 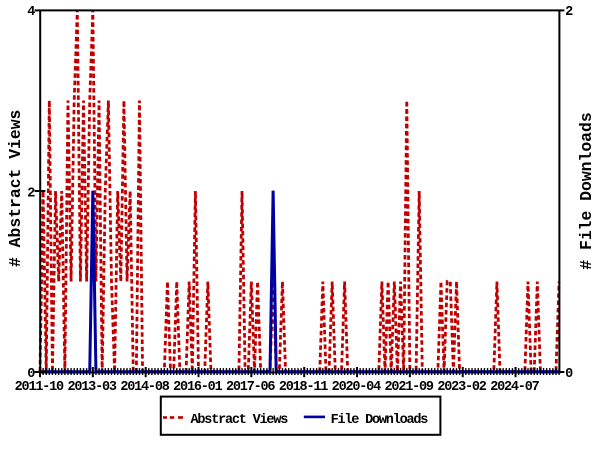 I want to click on svg-text: # File Downloads, so click(x=586, y=190).